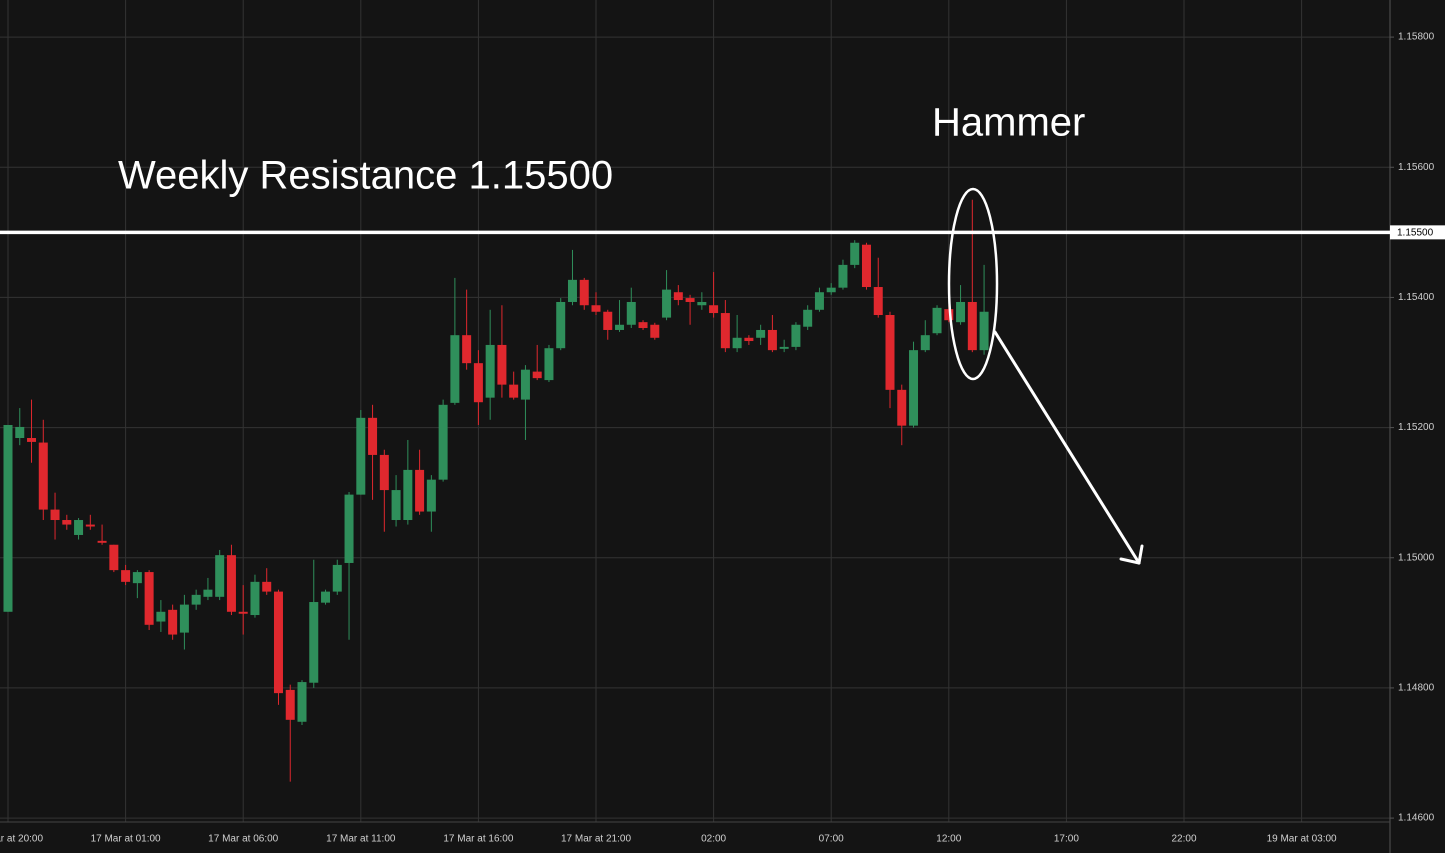 The height and width of the screenshot is (853, 1445). What do you see at coordinates (1416, 427) in the screenshot?
I see `y-tick-label: 1.15200` at bounding box center [1416, 427].